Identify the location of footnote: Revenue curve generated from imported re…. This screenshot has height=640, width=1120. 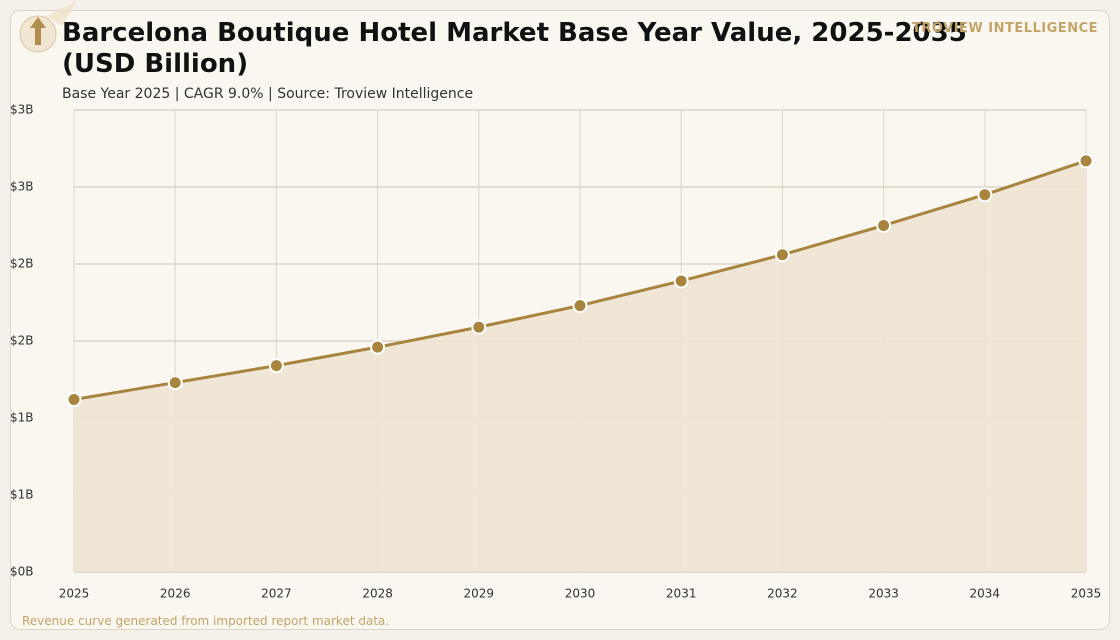
(206, 621).